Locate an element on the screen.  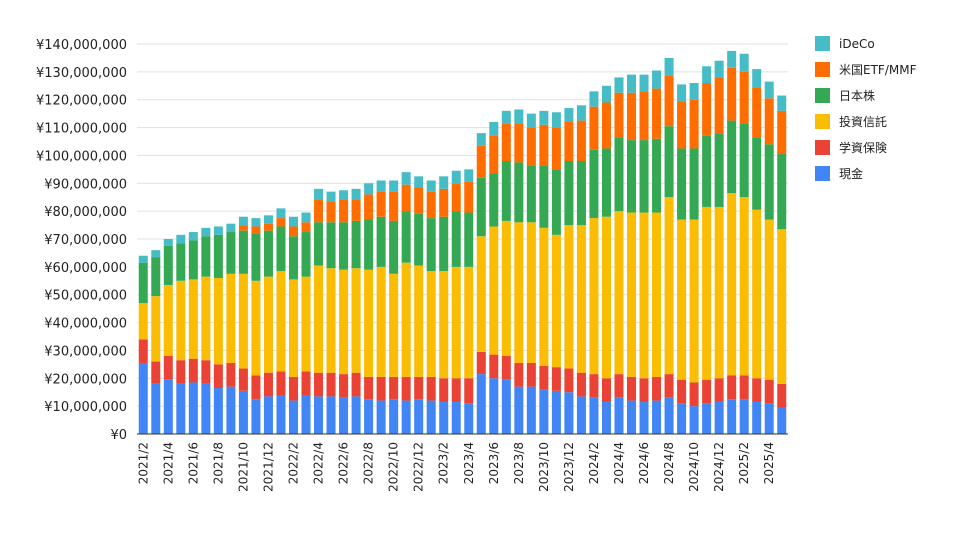
legend-item: 米国ETF/MMF is located at coordinates (866, 69).